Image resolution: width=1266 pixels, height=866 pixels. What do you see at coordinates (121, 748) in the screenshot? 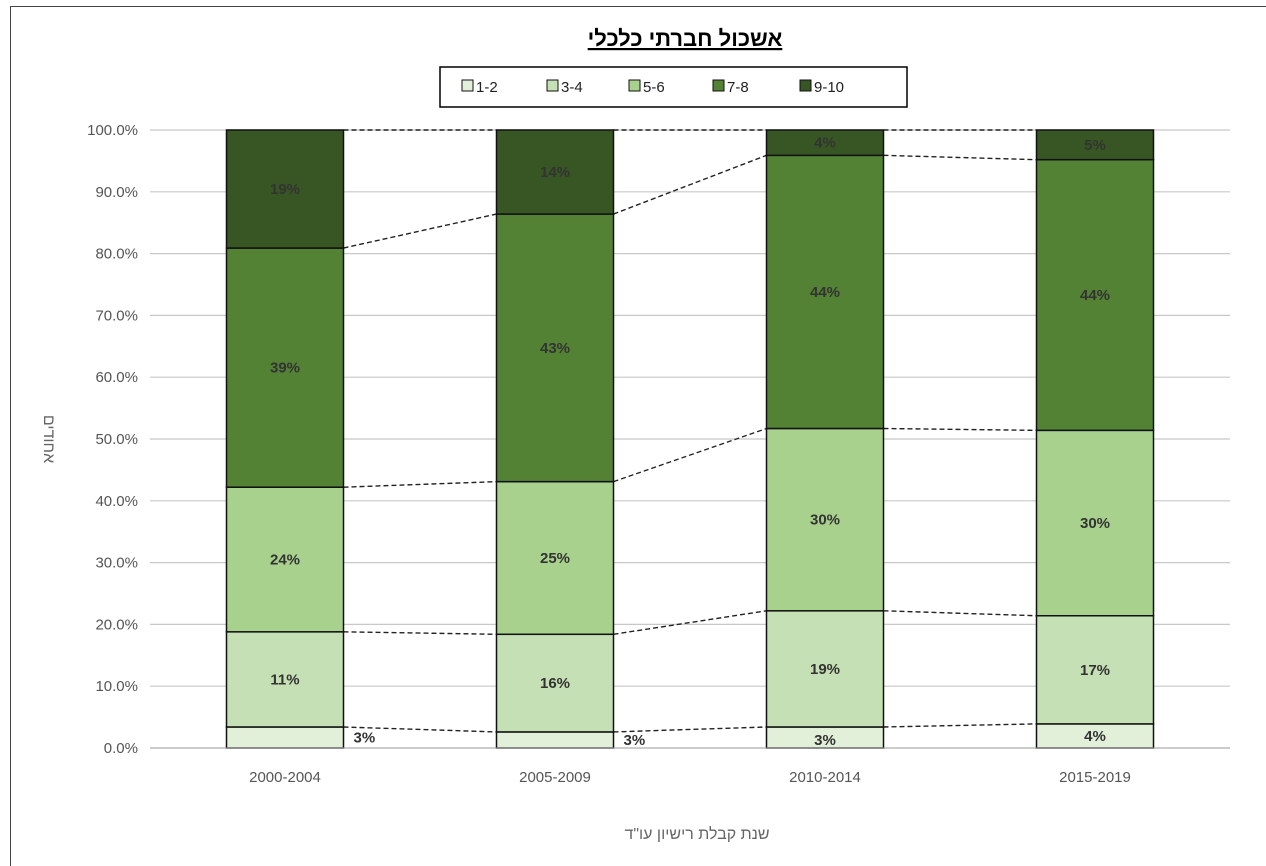
I see `y-tick-label: 0.0%` at bounding box center [121, 748].